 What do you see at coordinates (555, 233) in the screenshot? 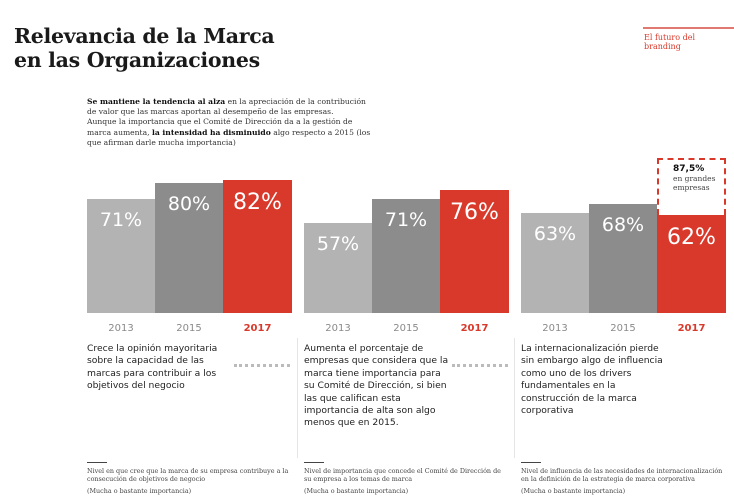
I see `bar-value-label: 63%` at bounding box center [555, 233].